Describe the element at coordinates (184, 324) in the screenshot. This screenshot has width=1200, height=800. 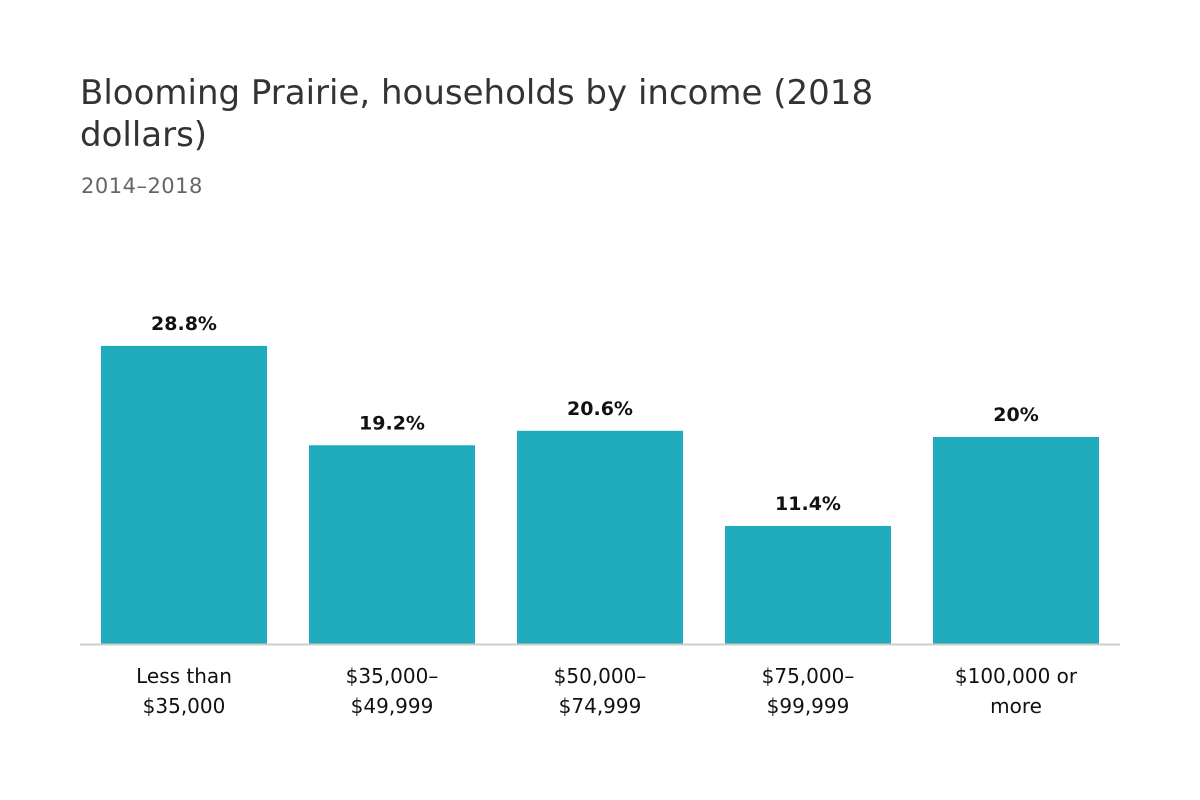
I see `bar-value-label: 28.8%` at that location.